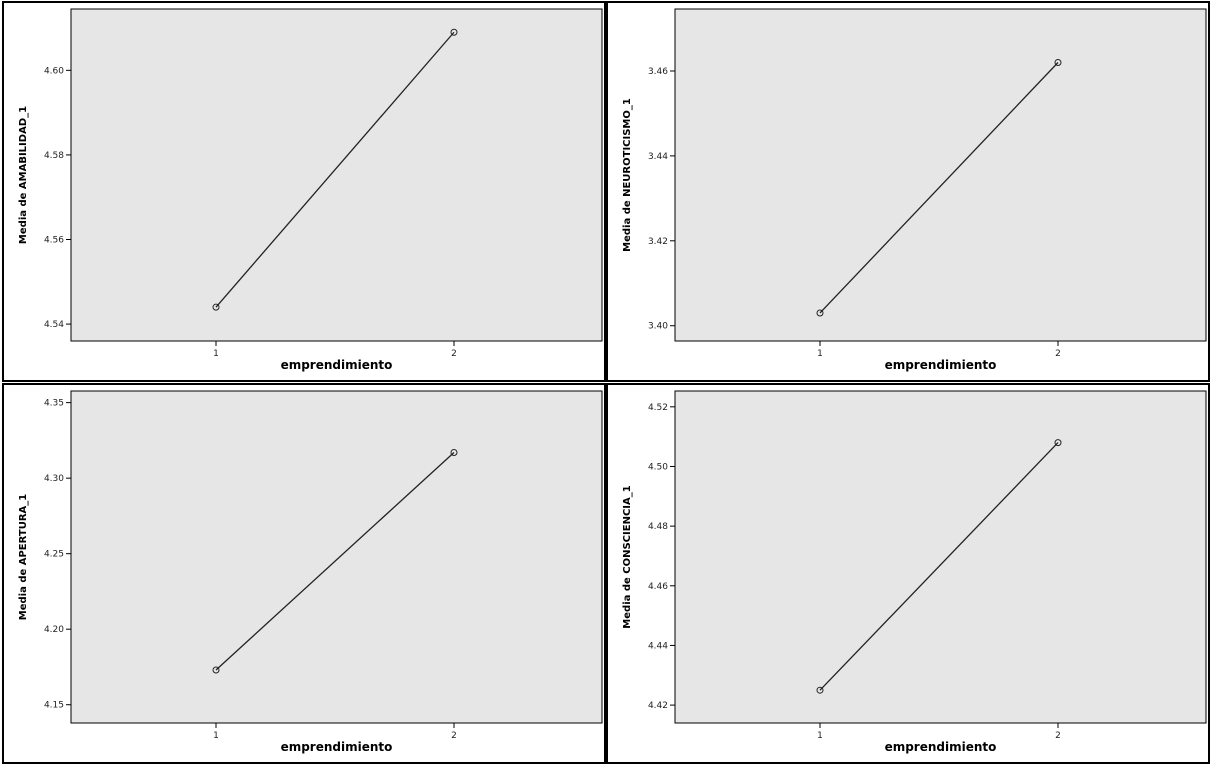 The height and width of the screenshot is (766, 1214). What do you see at coordinates (658, 157) in the screenshot?
I see `y-tick-label: 3.44` at bounding box center [658, 157].